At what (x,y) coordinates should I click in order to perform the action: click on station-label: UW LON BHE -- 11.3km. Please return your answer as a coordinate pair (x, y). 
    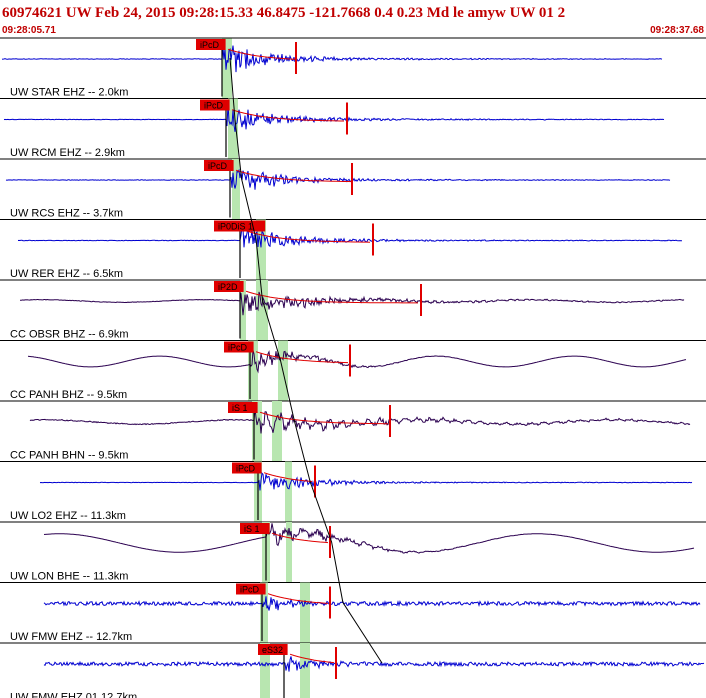
    Looking at the image, I should click on (69, 577).